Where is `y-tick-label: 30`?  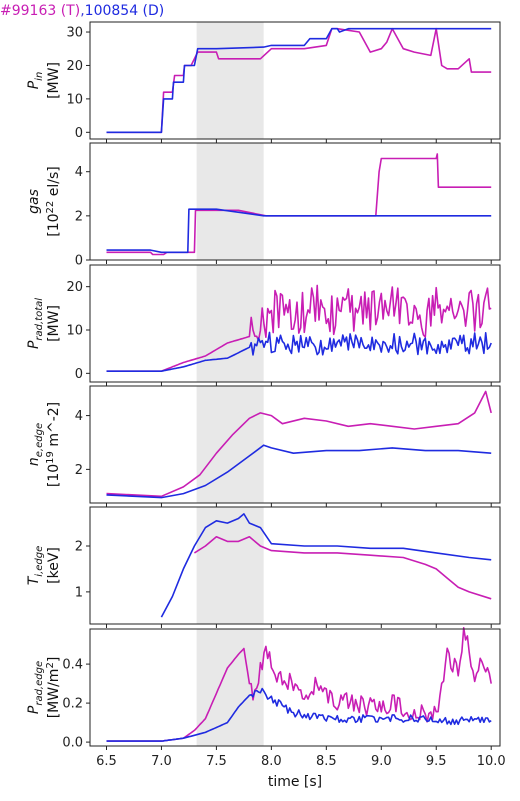
y-tick-label: 30 is located at coordinates (74, 33).